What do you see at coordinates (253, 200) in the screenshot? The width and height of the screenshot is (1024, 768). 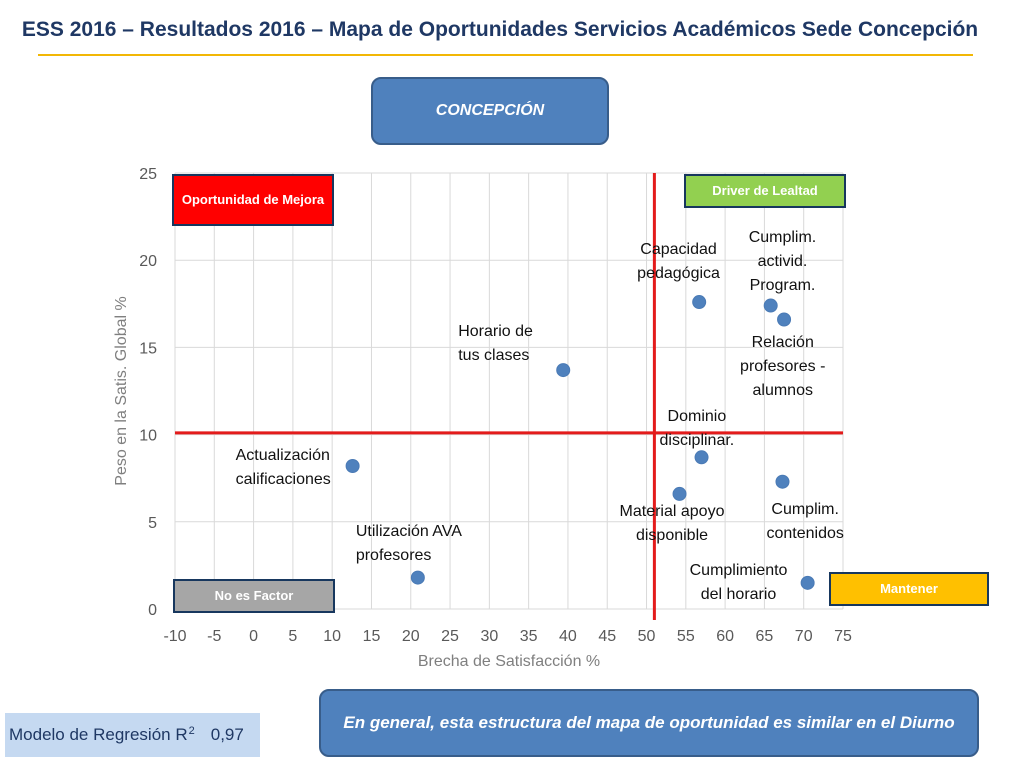 I see `quadrant-opportunity-label: Oportunidad de Mejora` at bounding box center [253, 200].